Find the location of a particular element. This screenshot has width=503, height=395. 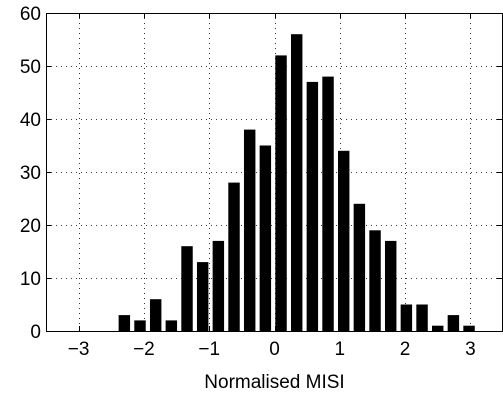

y-tick-label: 40 is located at coordinates (30, 120).